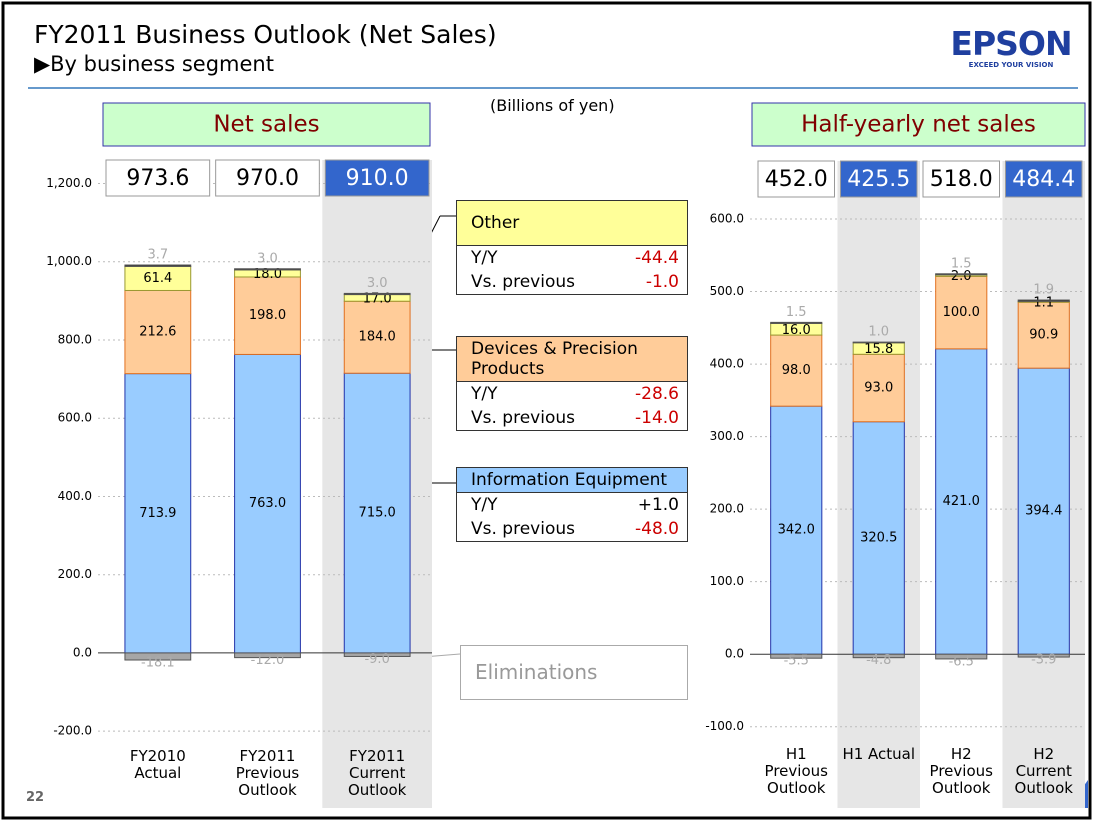 The height and width of the screenshot is (821, 1093). I want to click on total-label: 518.0, so click(961, 179).